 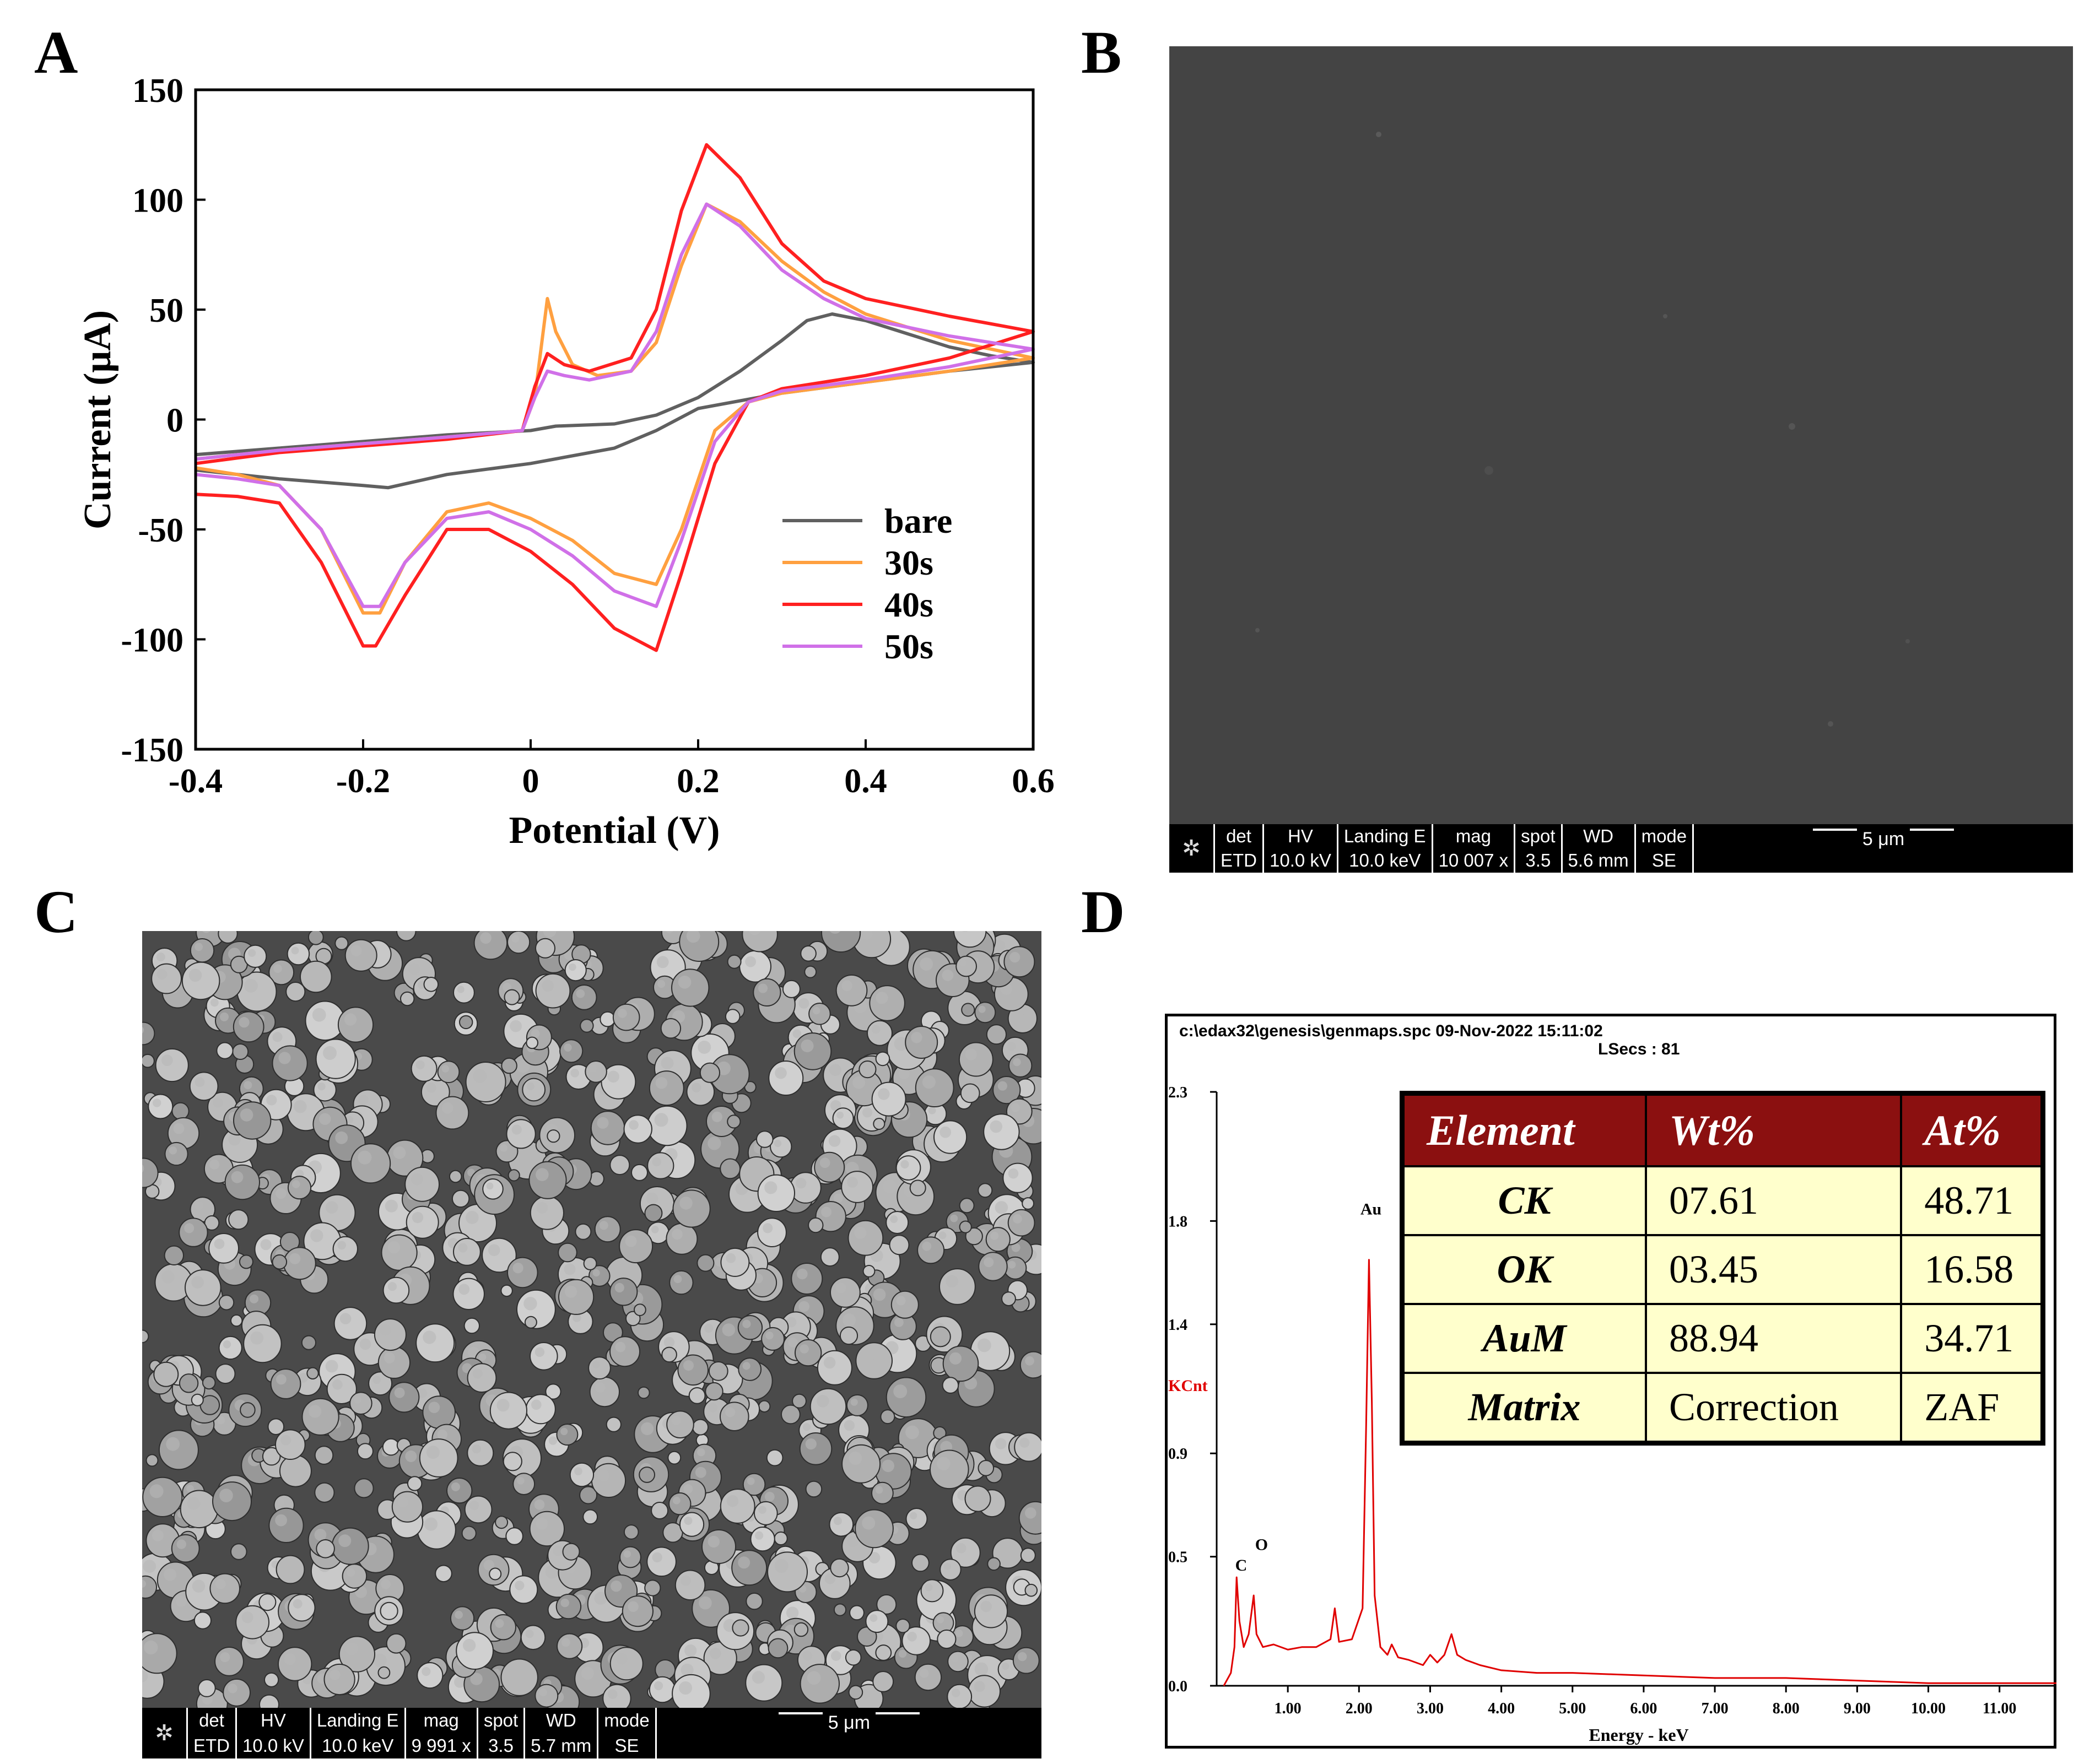 I want to click on cv-series-40s, so click(x=615, y=398).